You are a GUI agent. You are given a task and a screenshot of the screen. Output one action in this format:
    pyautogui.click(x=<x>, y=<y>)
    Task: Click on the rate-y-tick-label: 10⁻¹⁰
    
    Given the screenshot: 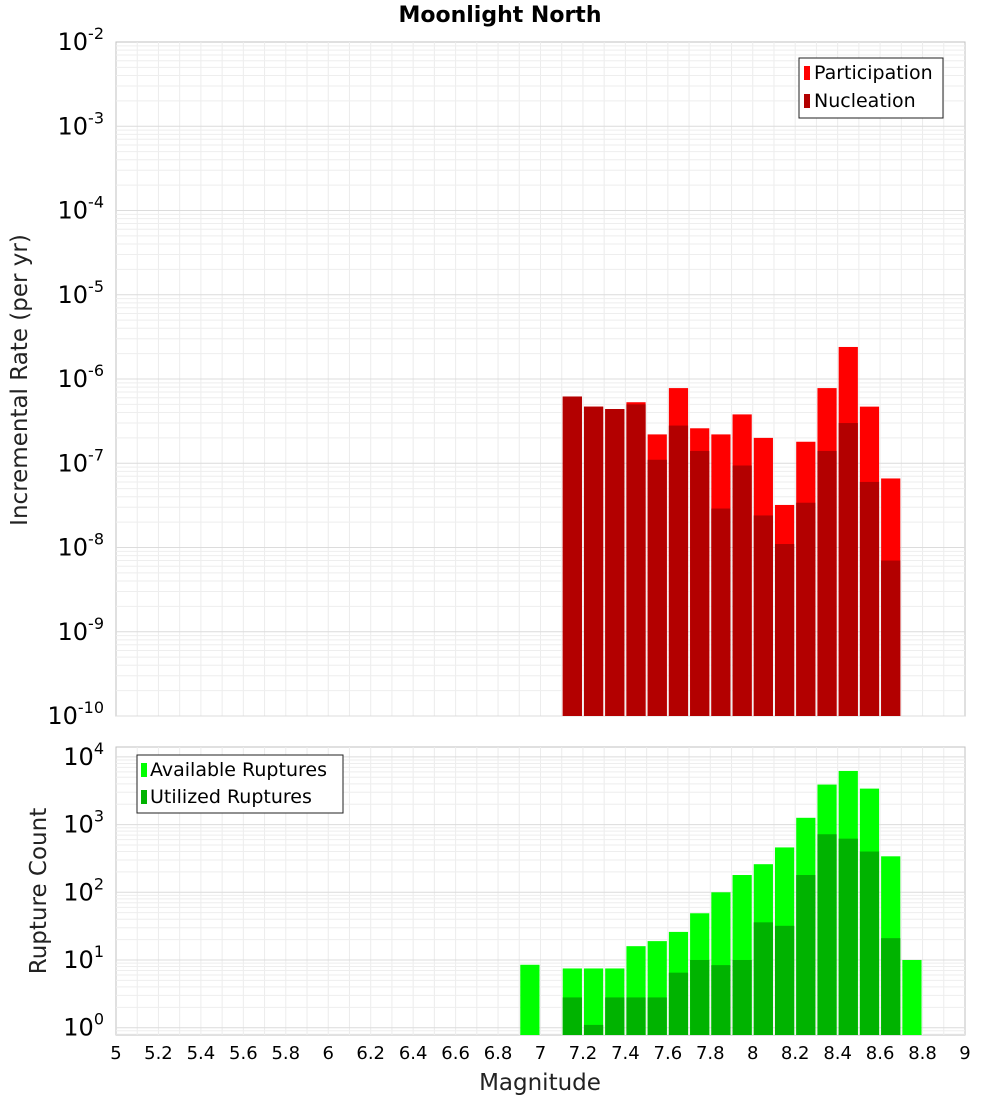 What is the action you would take?
    pyautogui.click(x=75, y=714)
    